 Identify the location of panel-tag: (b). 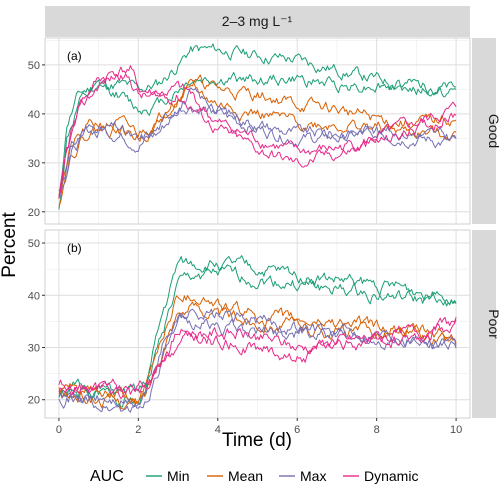
(74, 248).